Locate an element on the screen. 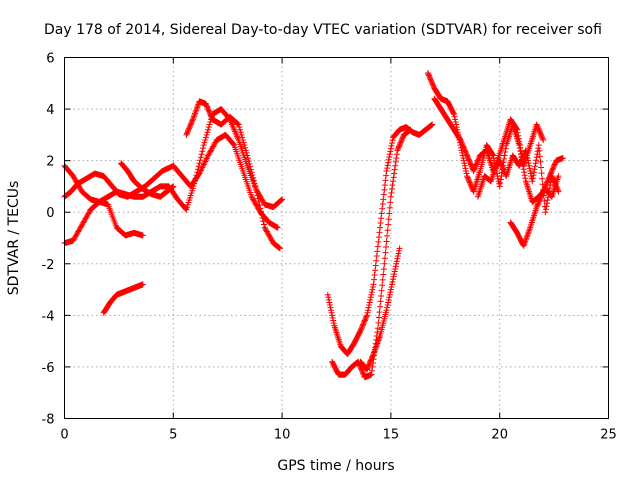 The image size is (640, 480). y-tick-label: 2 is located at coordinates (50, 162).